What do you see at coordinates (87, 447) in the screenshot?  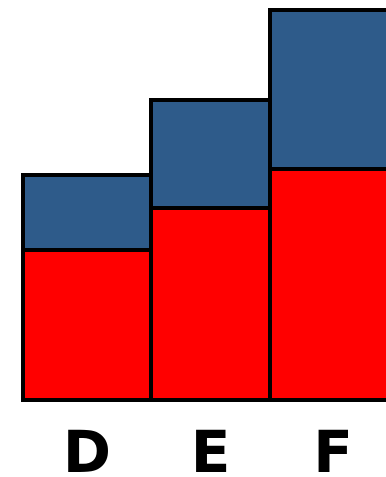 I see `x-tick-label: D` at bounding box center [87, 447].